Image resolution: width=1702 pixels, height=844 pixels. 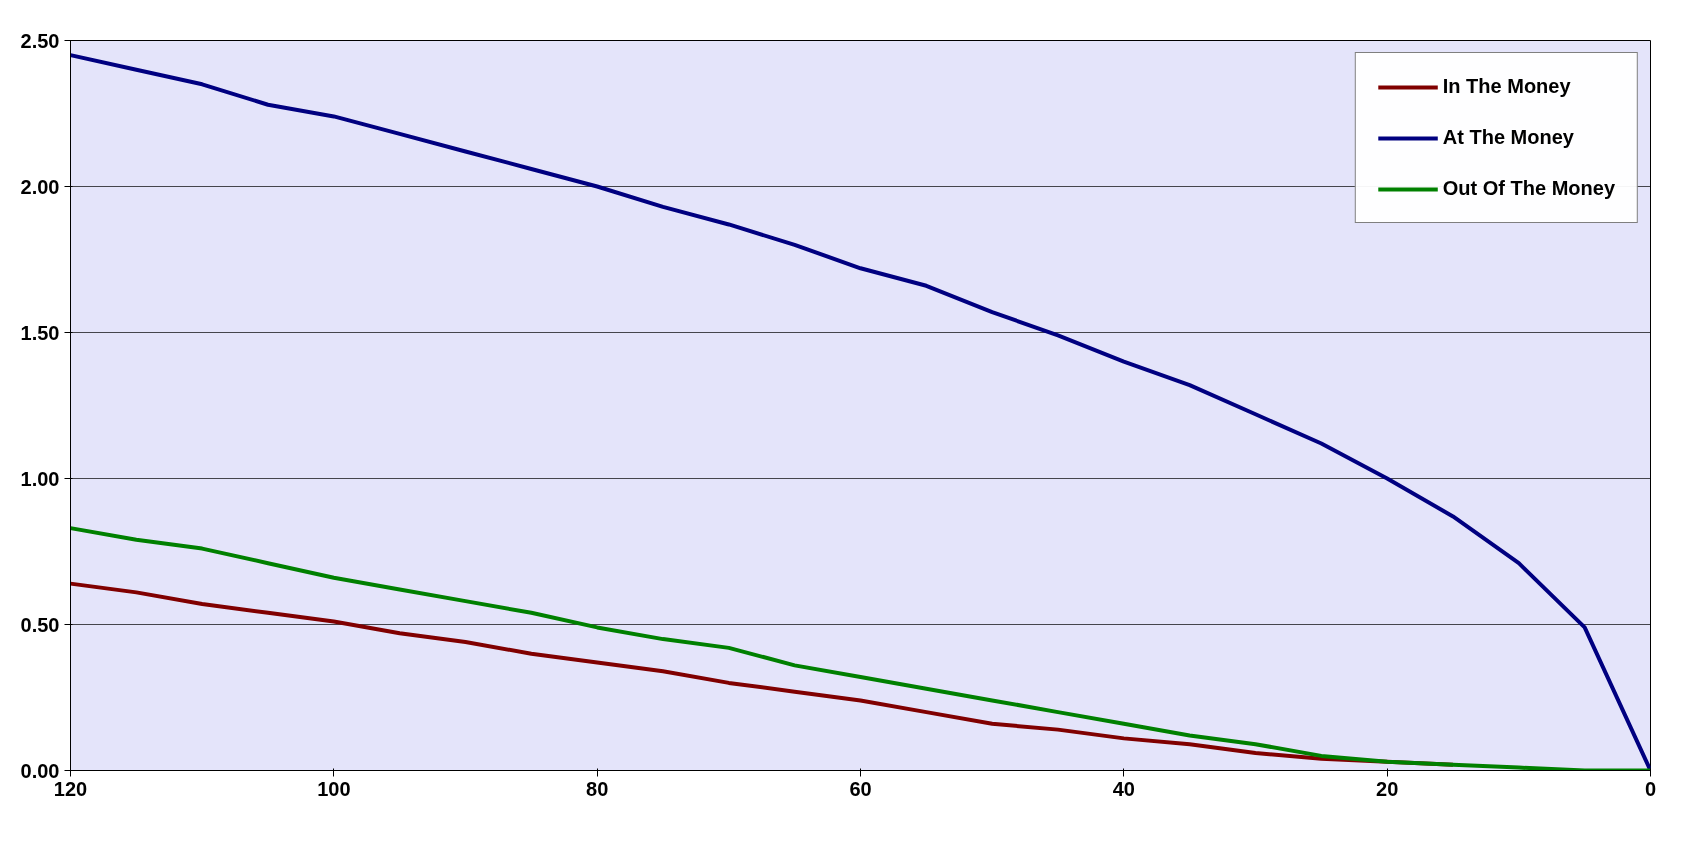 I want to click on y-tick-label: 1.00, so click(x=40, y=478).